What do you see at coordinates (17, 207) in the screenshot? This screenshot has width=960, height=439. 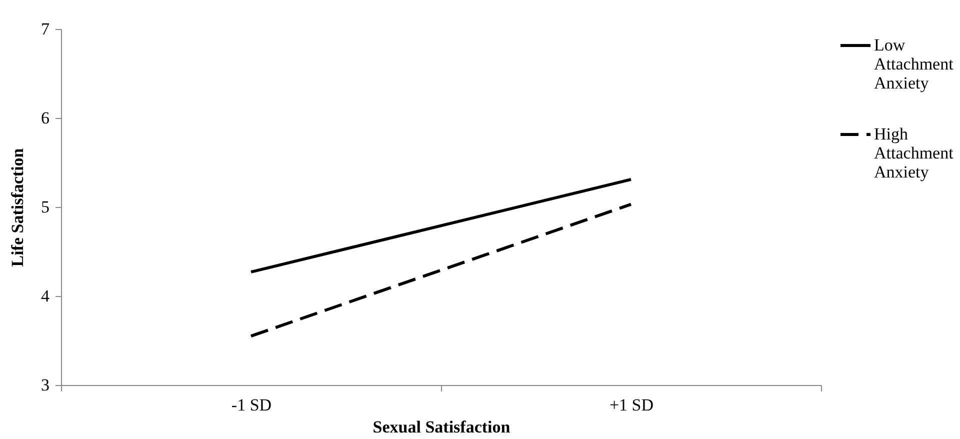 I see `y-axis-title: Life Satisfaction` at bounding box center [17, 207].